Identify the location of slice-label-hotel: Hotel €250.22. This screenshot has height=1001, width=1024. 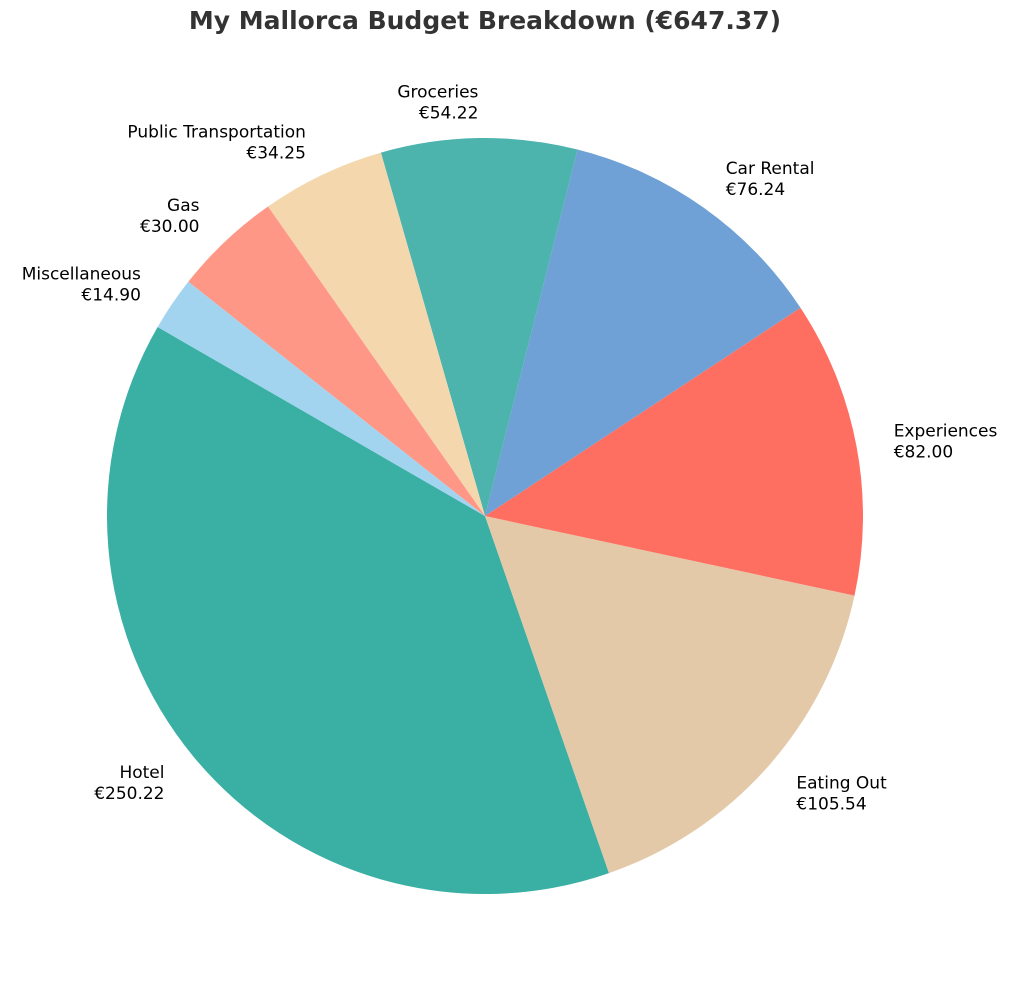
(129, 783).